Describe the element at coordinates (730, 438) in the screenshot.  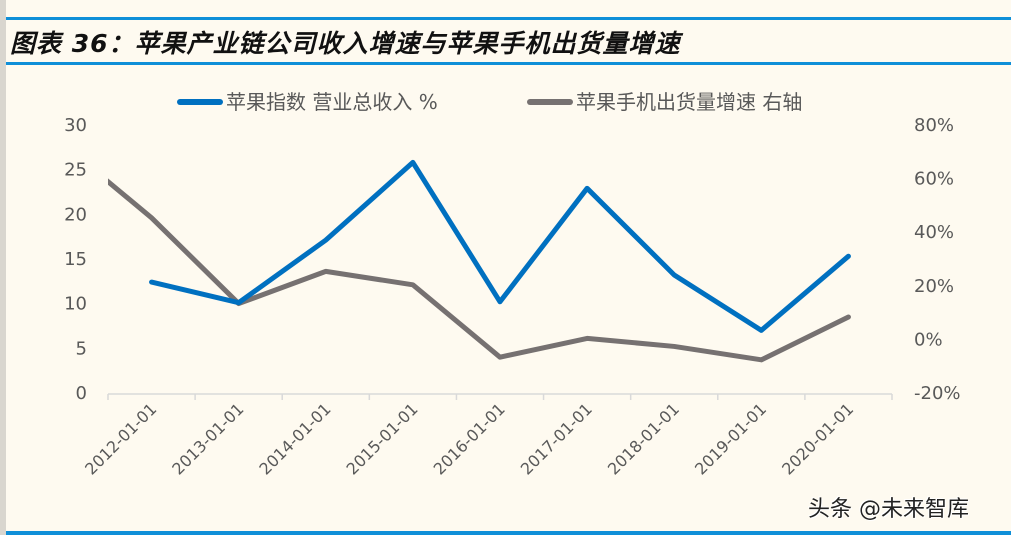
I see `x-tick-label: 2019-01-01` at that location.